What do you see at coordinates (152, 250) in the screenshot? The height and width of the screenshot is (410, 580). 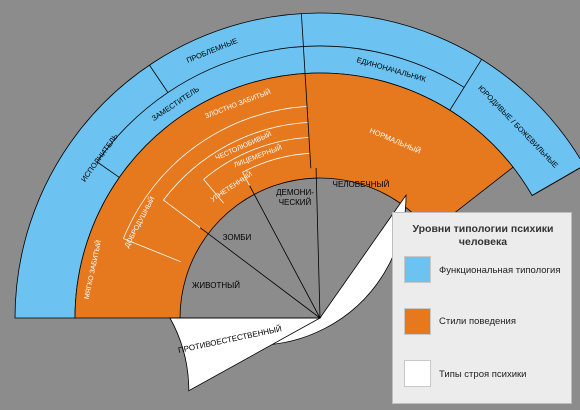 I see `divider-behavior-mildly` at bounding box center [152, 250].